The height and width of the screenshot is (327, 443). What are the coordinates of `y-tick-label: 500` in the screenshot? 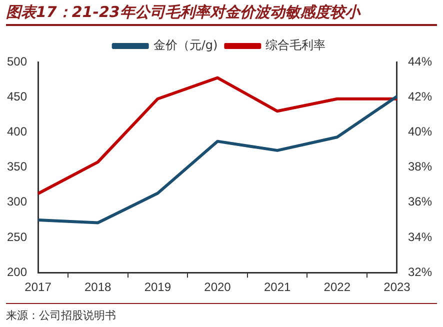 It's located at (17, 61).